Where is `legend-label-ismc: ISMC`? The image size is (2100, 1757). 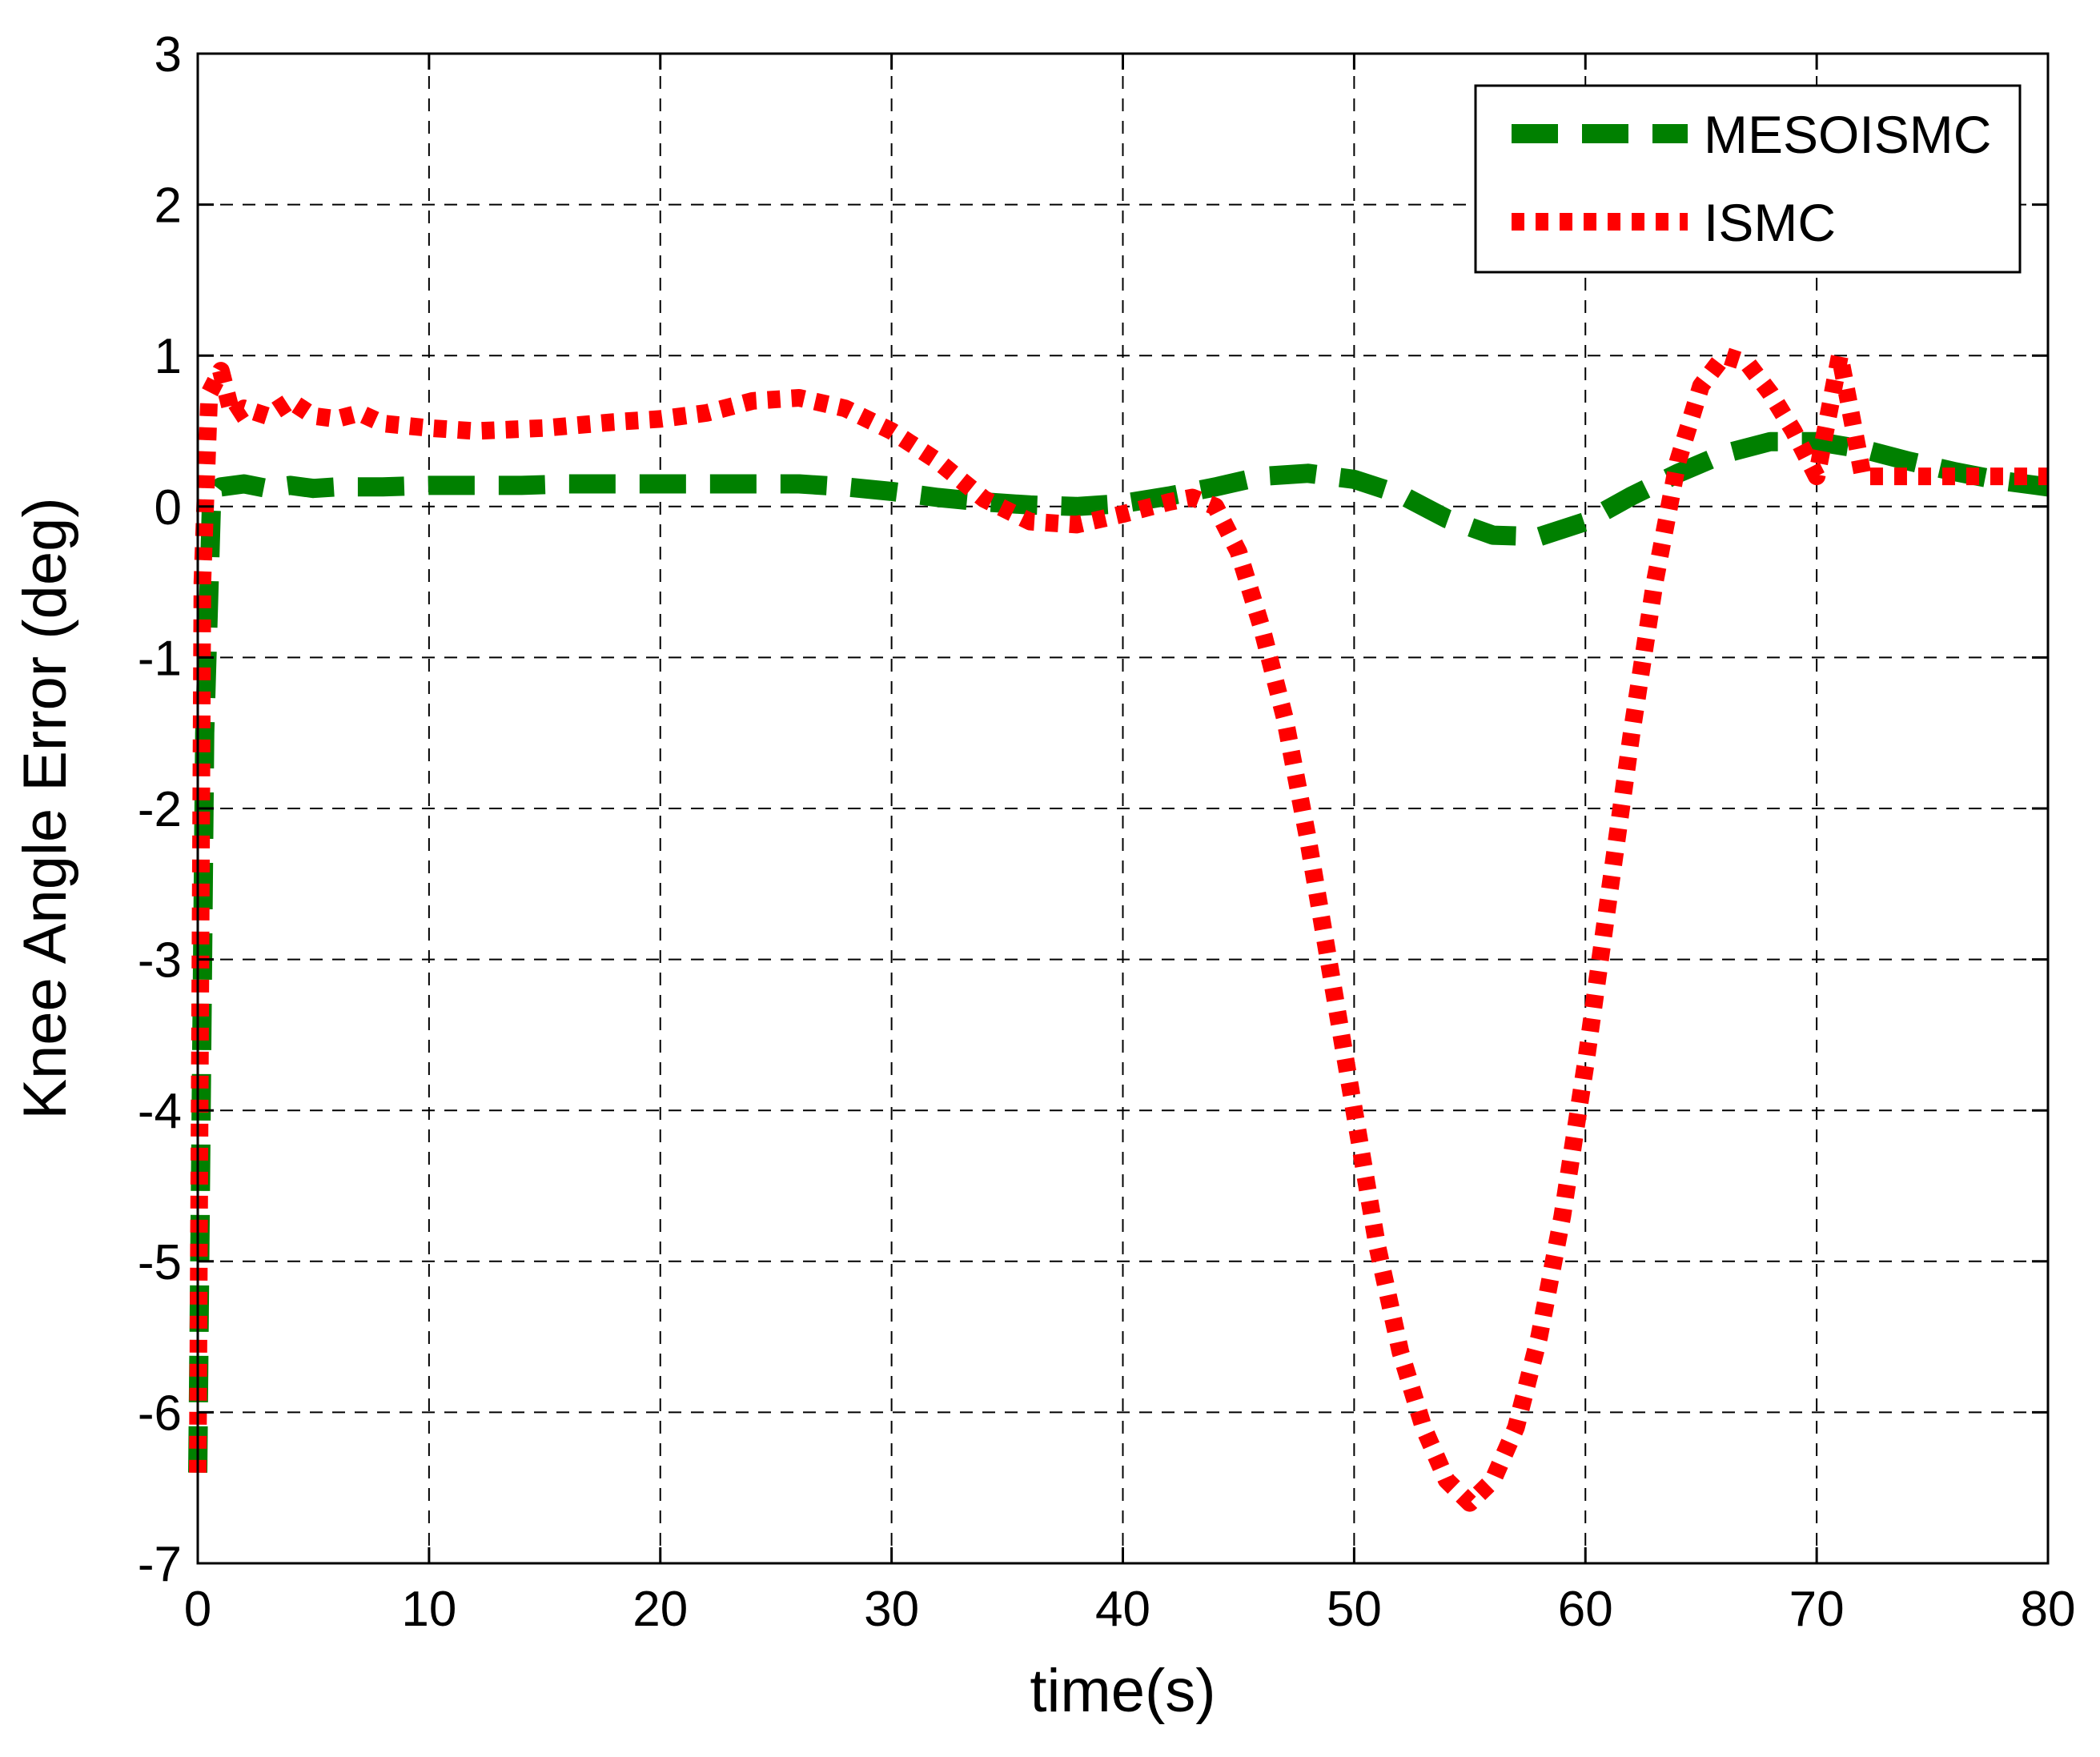
legend-label-ismc: ISMC is located at coordinates (1770, 222).